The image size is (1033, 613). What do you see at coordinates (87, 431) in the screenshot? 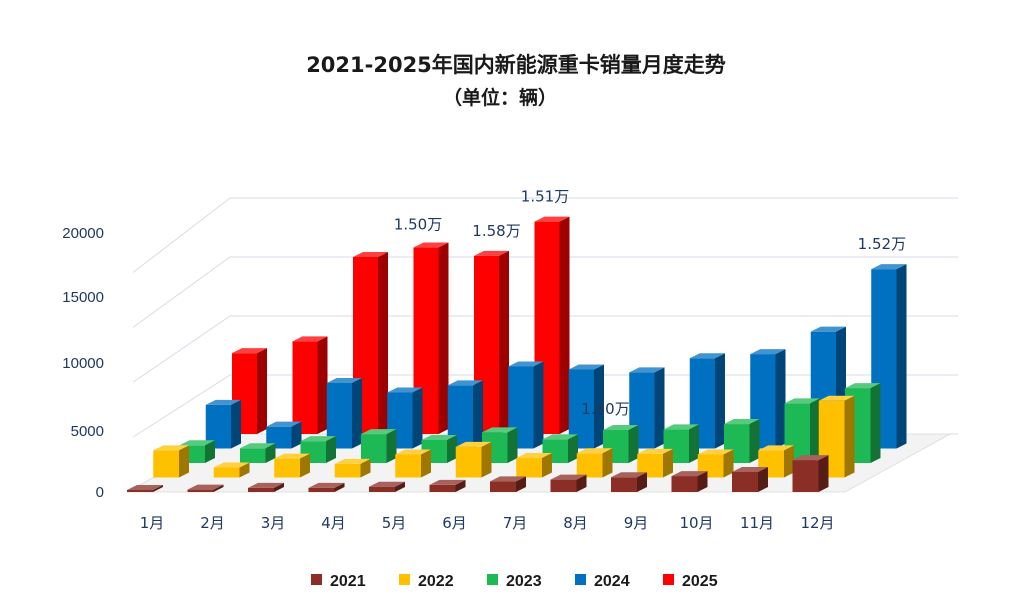
I see `y-tick-label: 5000` at bounding box center [87, 431].